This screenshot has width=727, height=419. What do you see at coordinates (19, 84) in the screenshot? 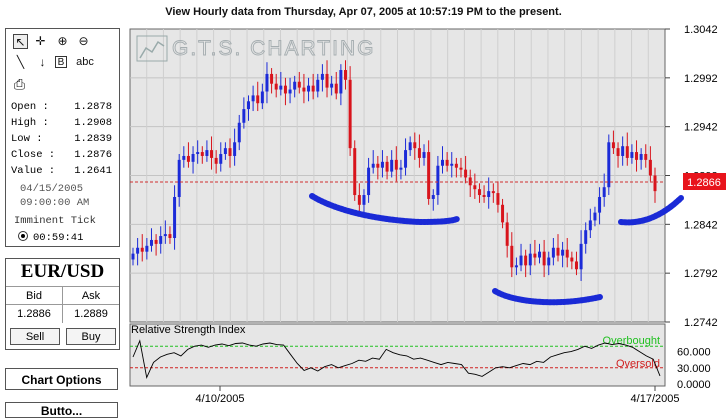
I see `print-icon: ⎙` at bounding box center [19, 84].